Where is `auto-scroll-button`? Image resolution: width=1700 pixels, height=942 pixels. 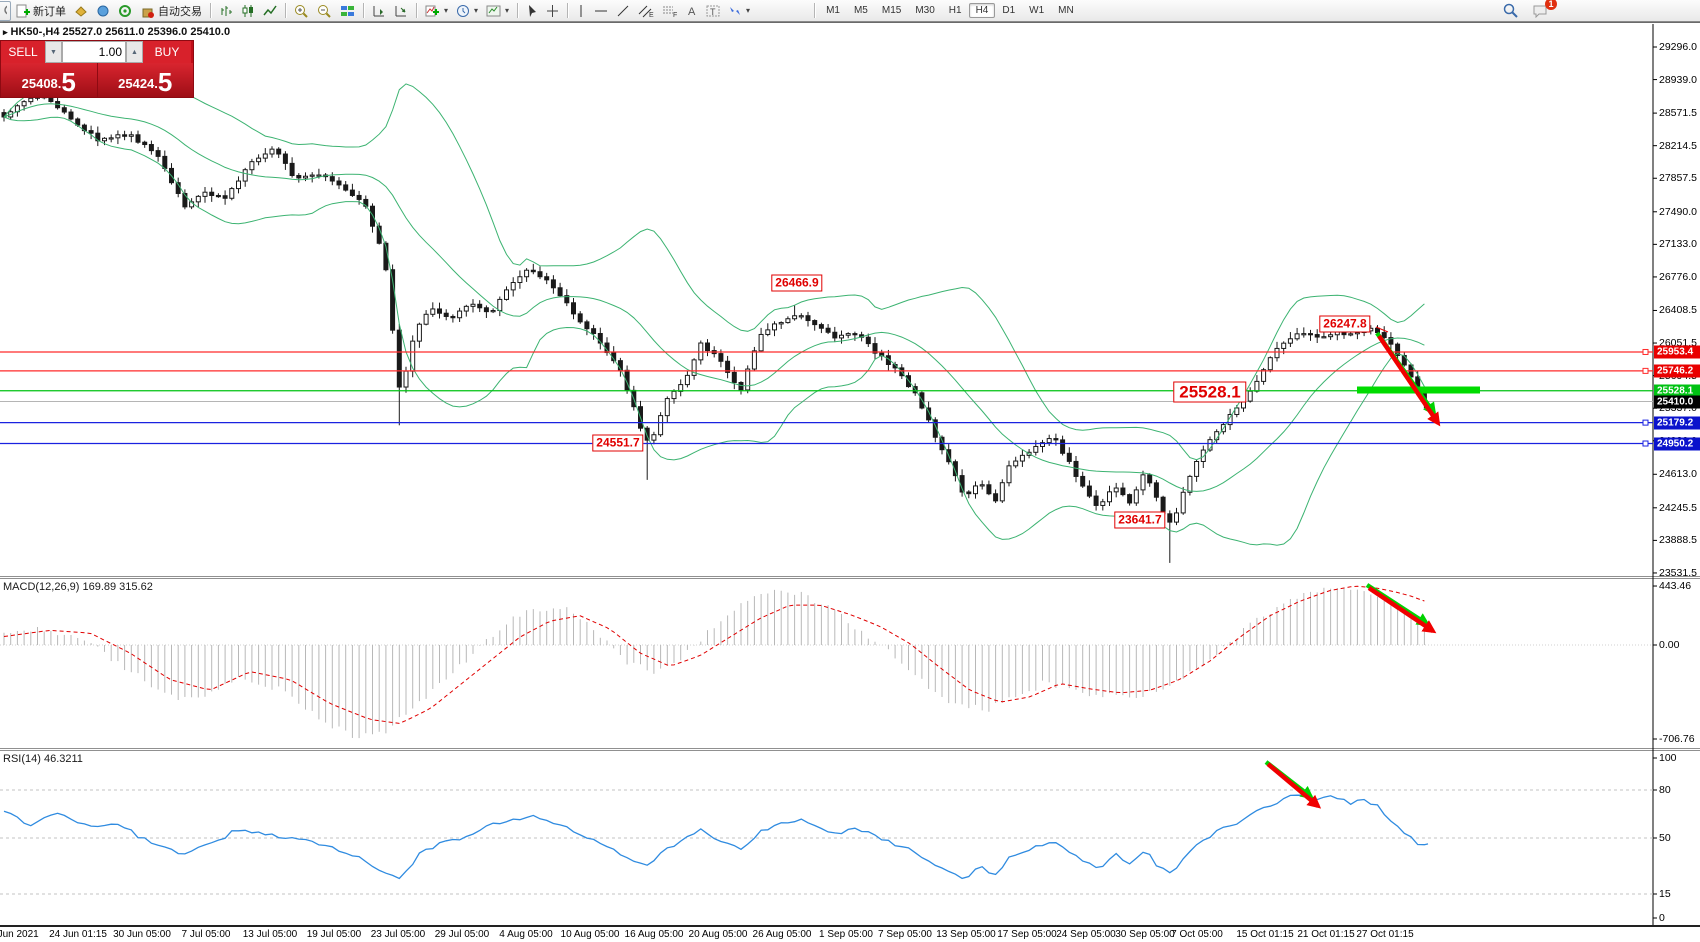 auto-scroll-button is located at coordinates (401, 11).